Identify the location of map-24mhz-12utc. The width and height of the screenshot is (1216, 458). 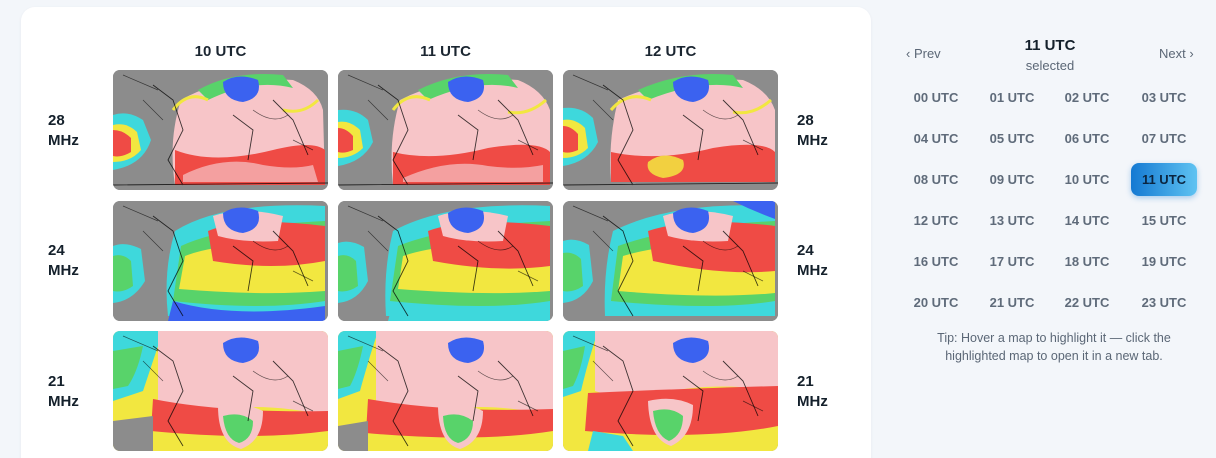
(670, 261).